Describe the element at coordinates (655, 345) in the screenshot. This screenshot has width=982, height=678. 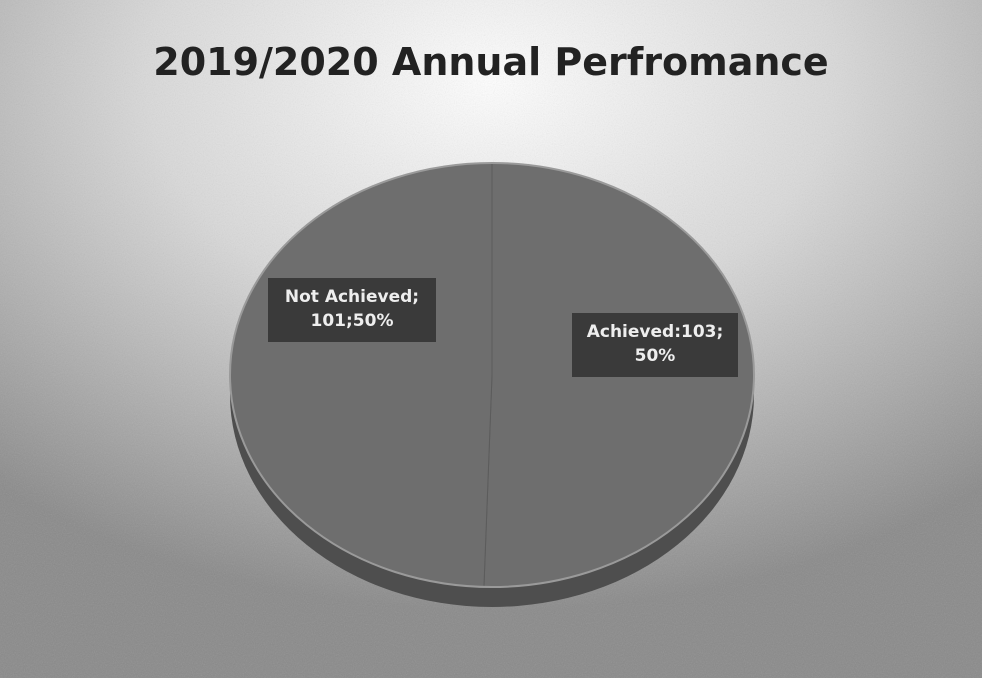
I see `data-label-box-achieved` at that location.